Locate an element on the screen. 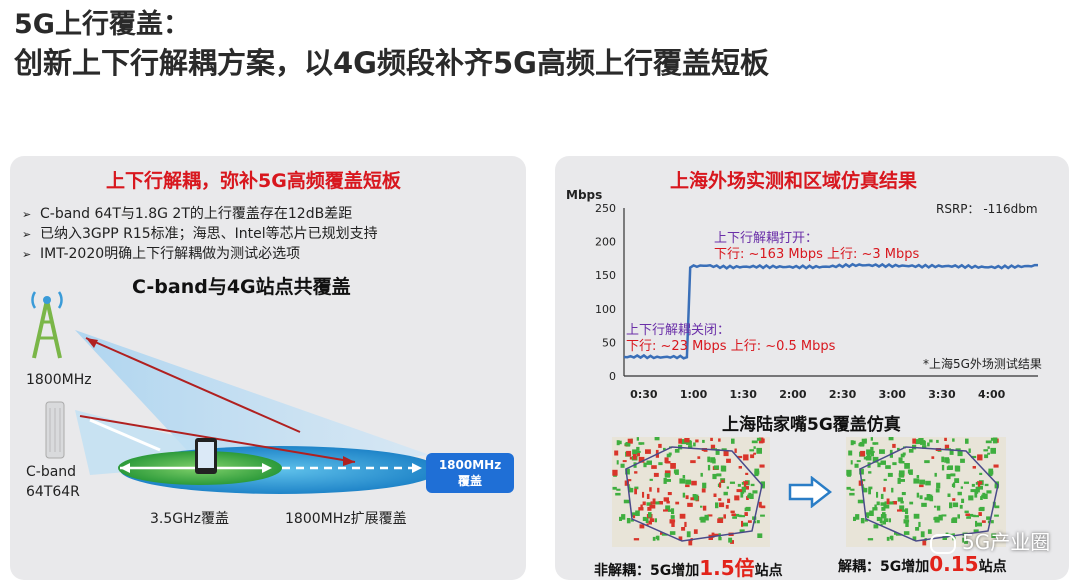 The height and width of the screenshot is (588, 1080). bullet-item: ➢ 已纳入3GPP R15标准；海思、Intel等芯片已规划支持 is located at coordinates (200, 234).